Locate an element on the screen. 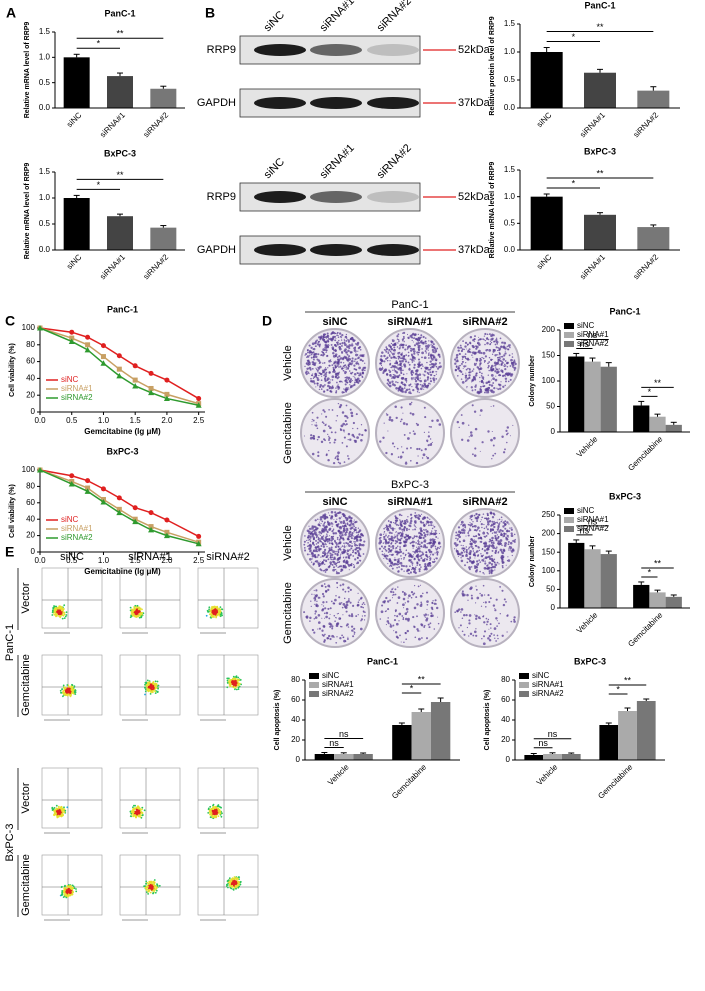 This screenshot has width=705, height=991. row-label: Gemcitabine is located at coordinates (288, 433).